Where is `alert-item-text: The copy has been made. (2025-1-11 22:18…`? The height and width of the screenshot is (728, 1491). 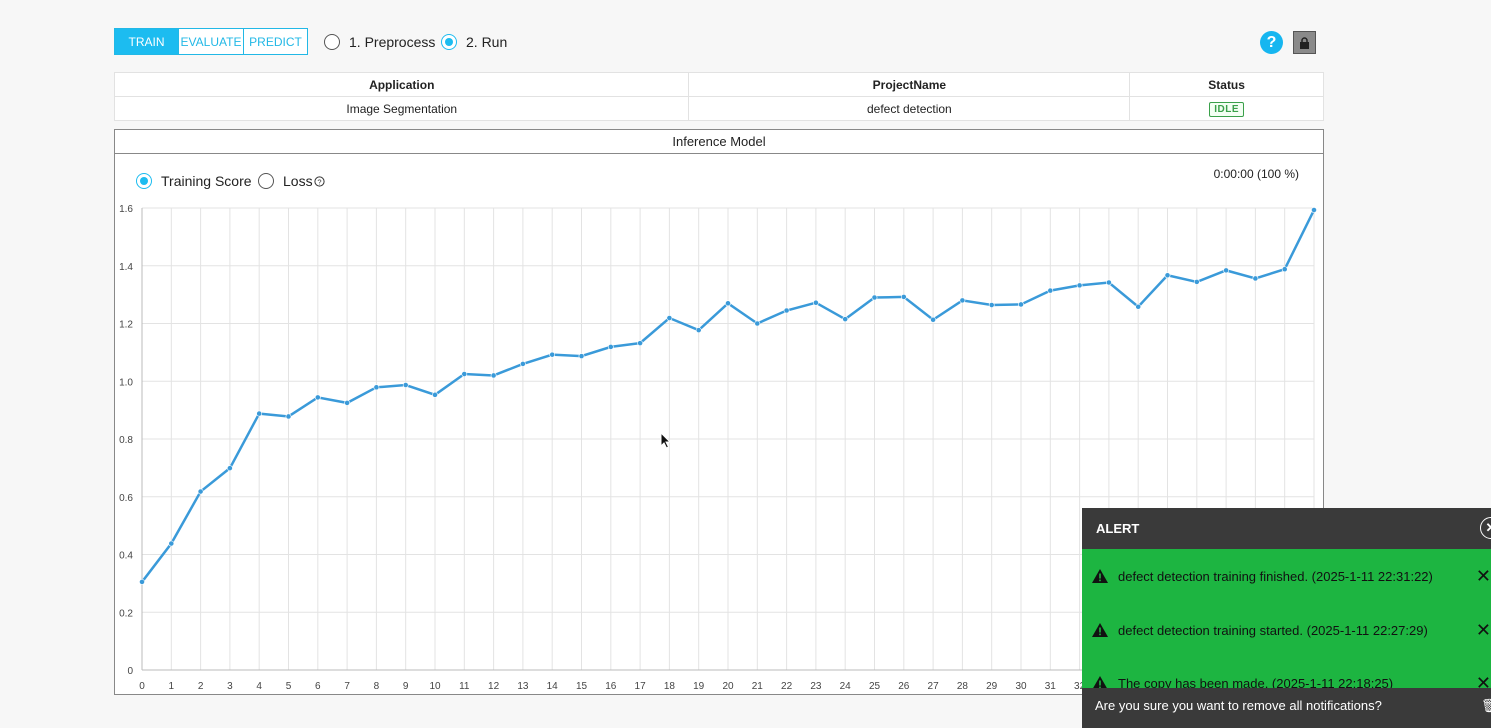
alert-item-text: The copy has been made. (2025-1-11 22:18… is located at coordinates (1256, 683).